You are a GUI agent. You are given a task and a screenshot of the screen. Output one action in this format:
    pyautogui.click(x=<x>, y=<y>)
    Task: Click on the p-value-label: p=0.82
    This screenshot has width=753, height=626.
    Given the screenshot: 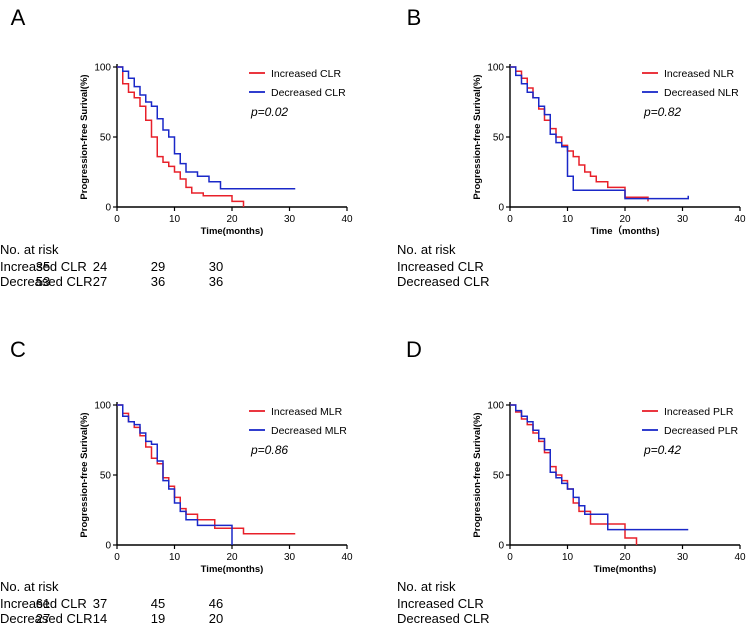 What is the action you would take?
    pyautogui.click(x=662, y=112)
    